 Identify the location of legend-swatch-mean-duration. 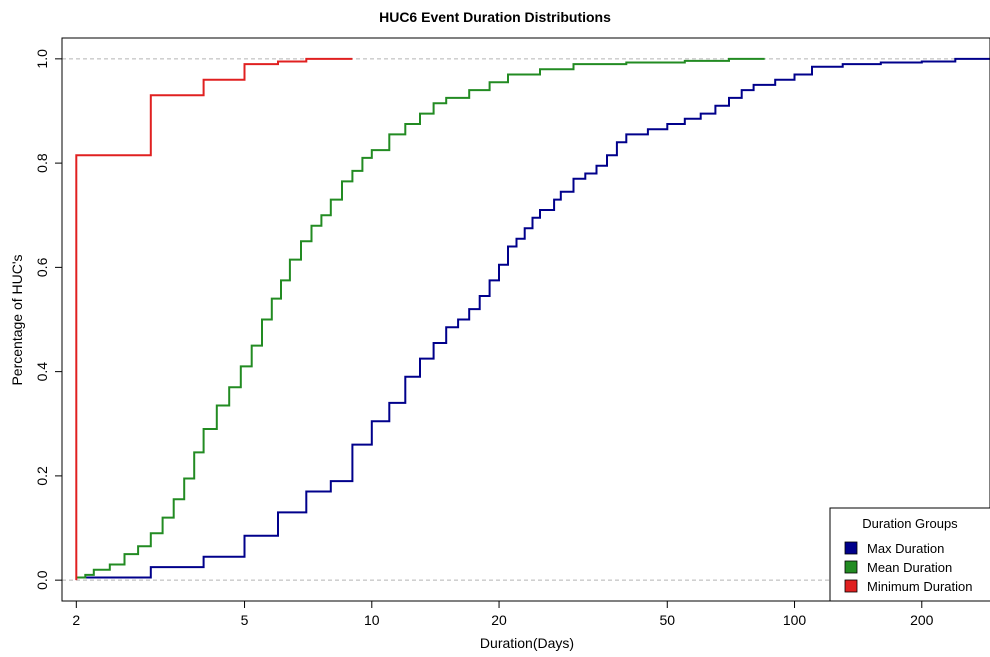
(851, 567).